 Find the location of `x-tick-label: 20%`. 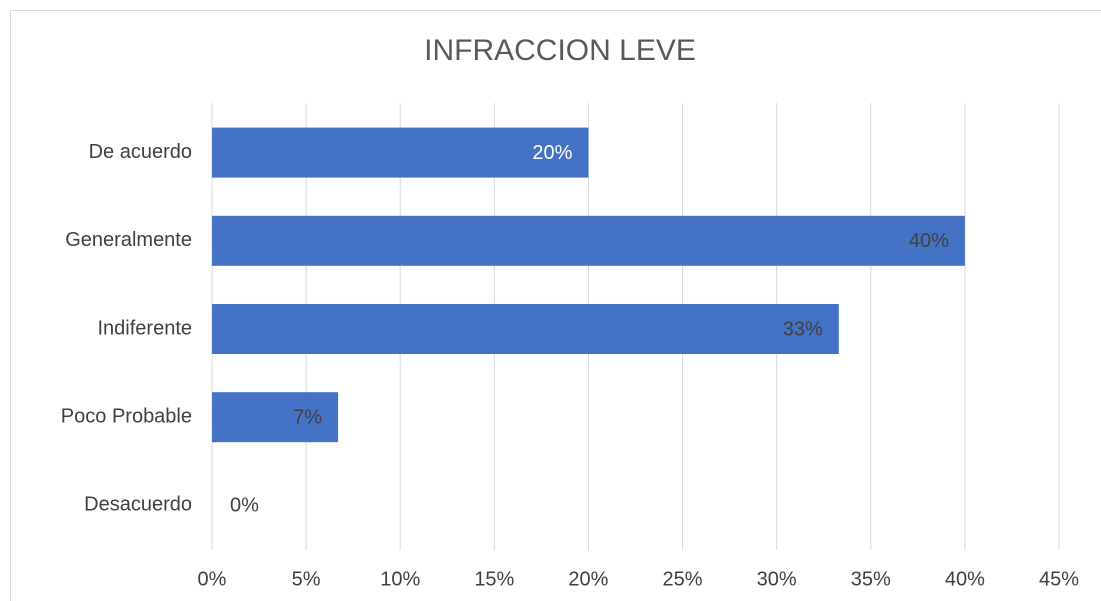

x-tick-label: 20% is located at coordinates (588, 579).